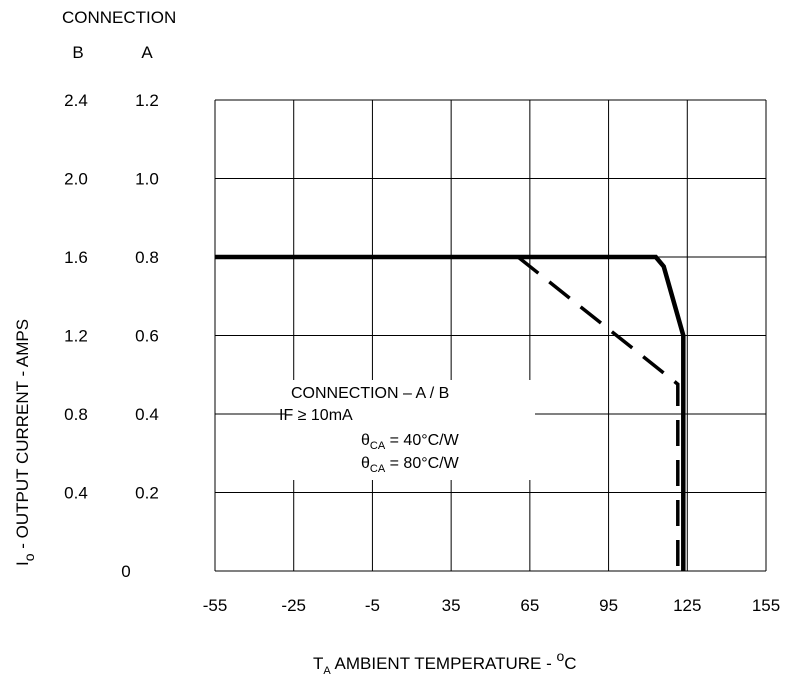  Describe the element at coordinates (147, 257) in the screenshot. I see `y-tick-label-a: 0.8` at that location.